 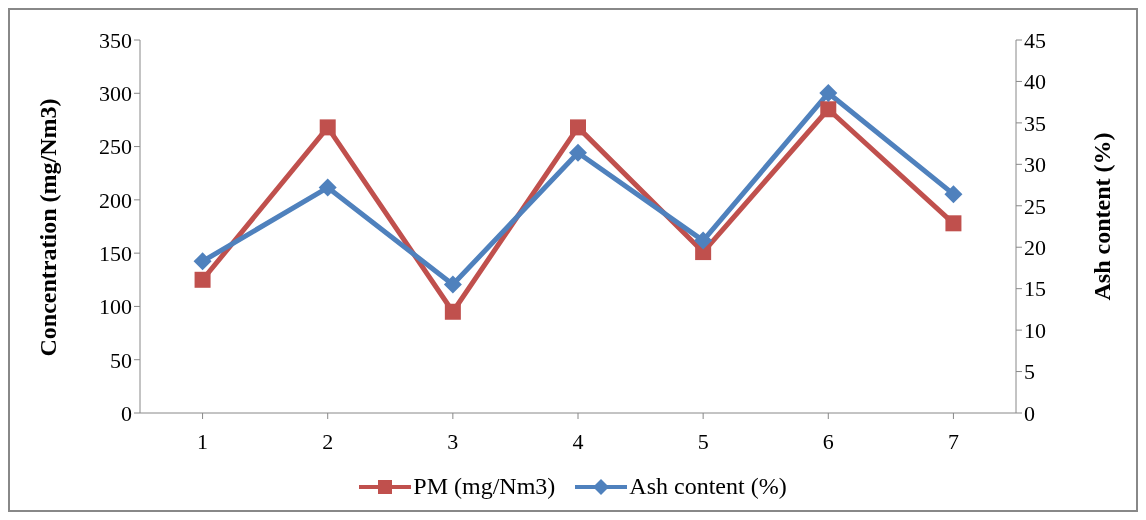 What do you see at coordinates (328, 441) in the screenshot?
I see `x-tick-label: 2` at bounding box center [328, 441].